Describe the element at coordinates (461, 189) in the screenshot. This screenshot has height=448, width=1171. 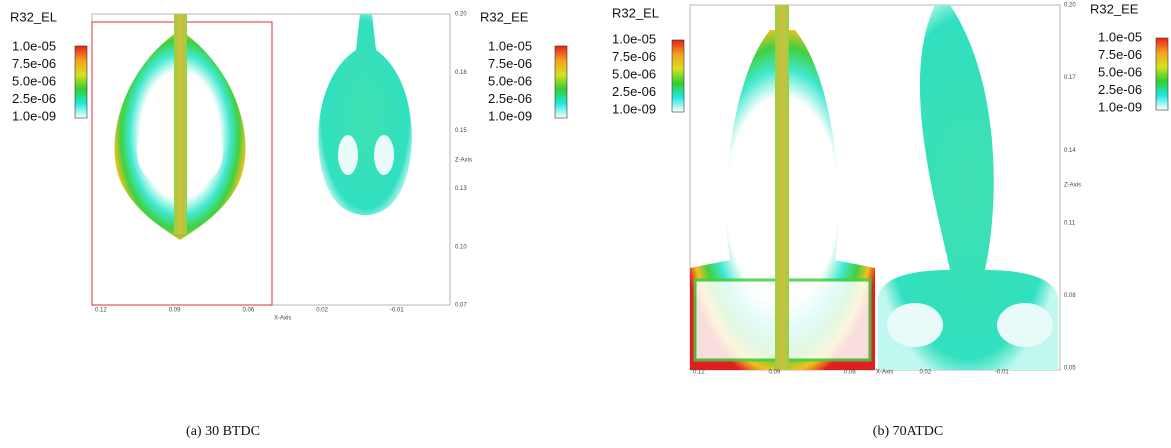
I see `z-tick-label: 0.13` at that location.